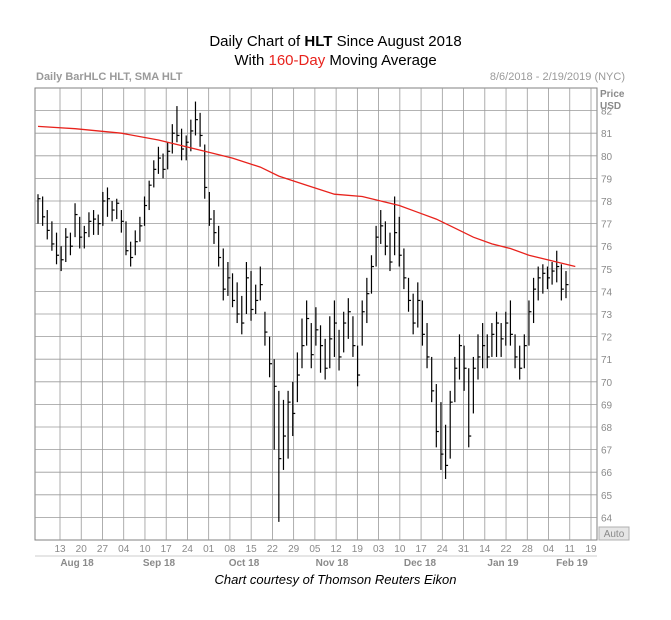 This screenshot has height=620, width=671. What do you see at coordinates (82, 549) in the screenshot?
I see `x-day-label: 20` at bounding box center [82, 549].